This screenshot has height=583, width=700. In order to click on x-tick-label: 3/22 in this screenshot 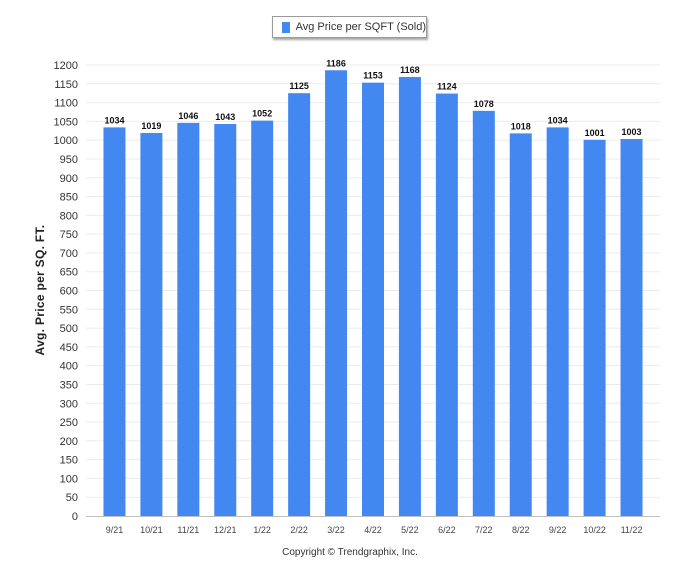, I will do `click(336, 530)`.